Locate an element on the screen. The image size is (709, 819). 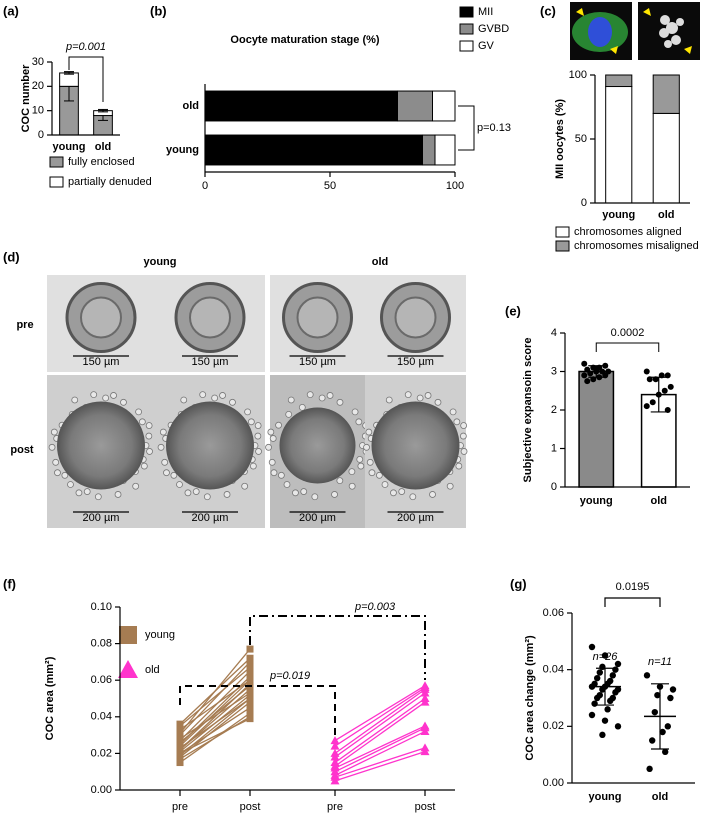
error-bar is located at coordinates (103, 110).